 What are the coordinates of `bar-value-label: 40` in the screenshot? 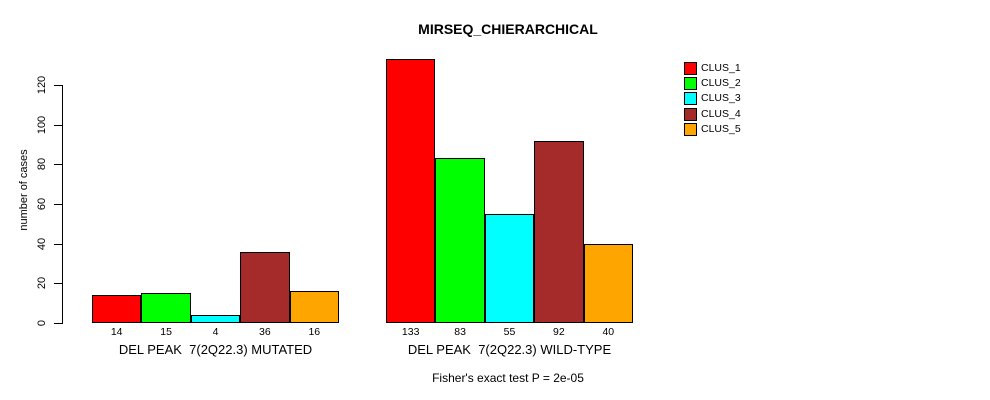 It's located at (608, 332).